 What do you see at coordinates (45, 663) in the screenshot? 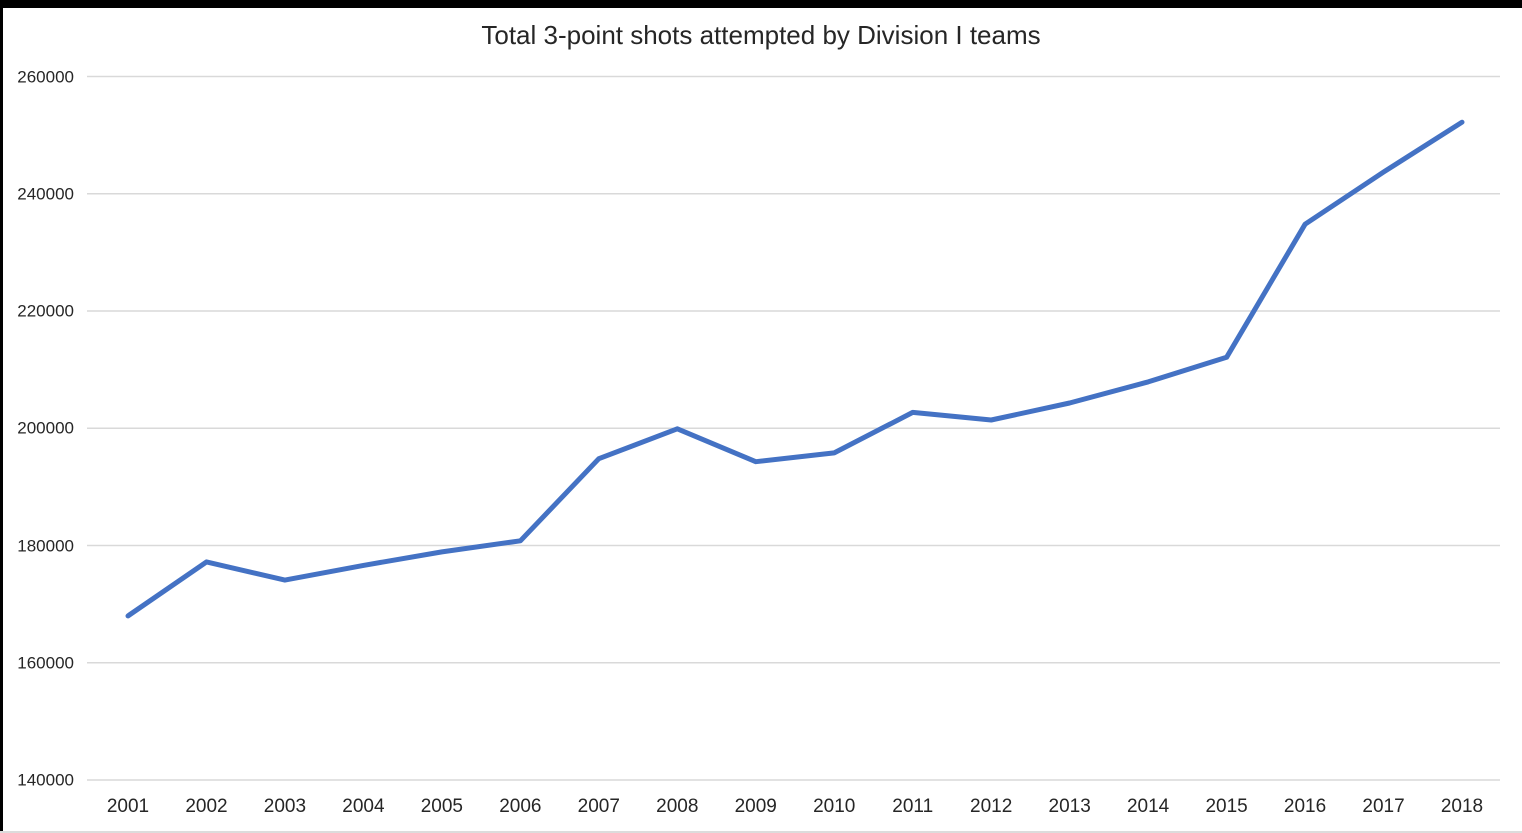
I see `y-axis-tick-label: 160000` at bounding box center [45, 663].